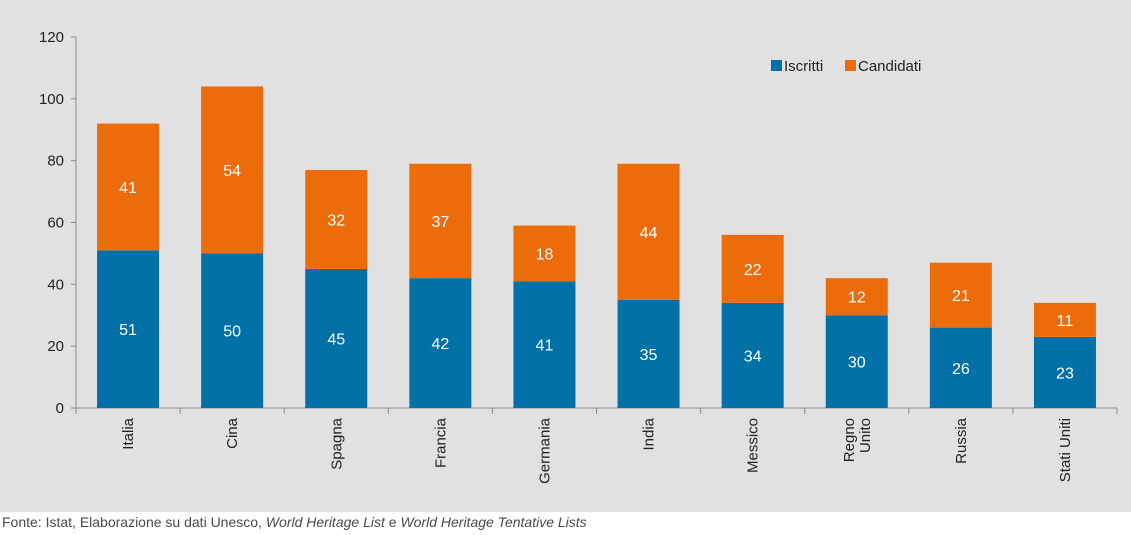 The height and width of the screenshot is (535, 1131). I want to click on legend-label-candidati: Candidati, so click(889, 66).